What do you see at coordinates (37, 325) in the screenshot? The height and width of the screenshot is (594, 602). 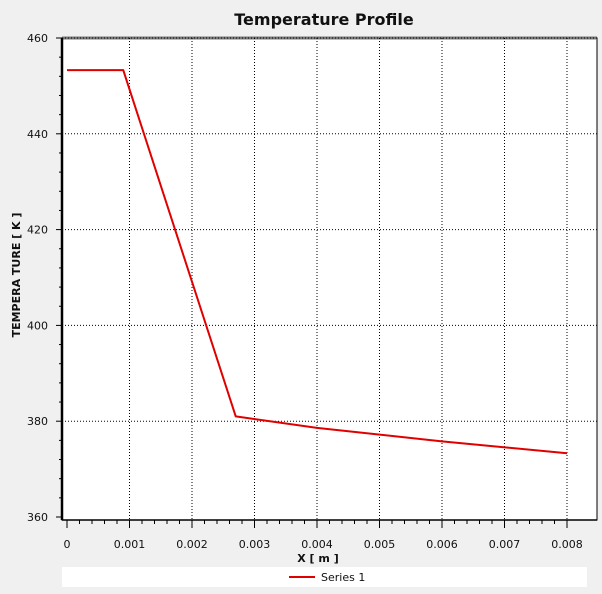 I see `y-tick-label: 400` at bounding box center [37, 325].